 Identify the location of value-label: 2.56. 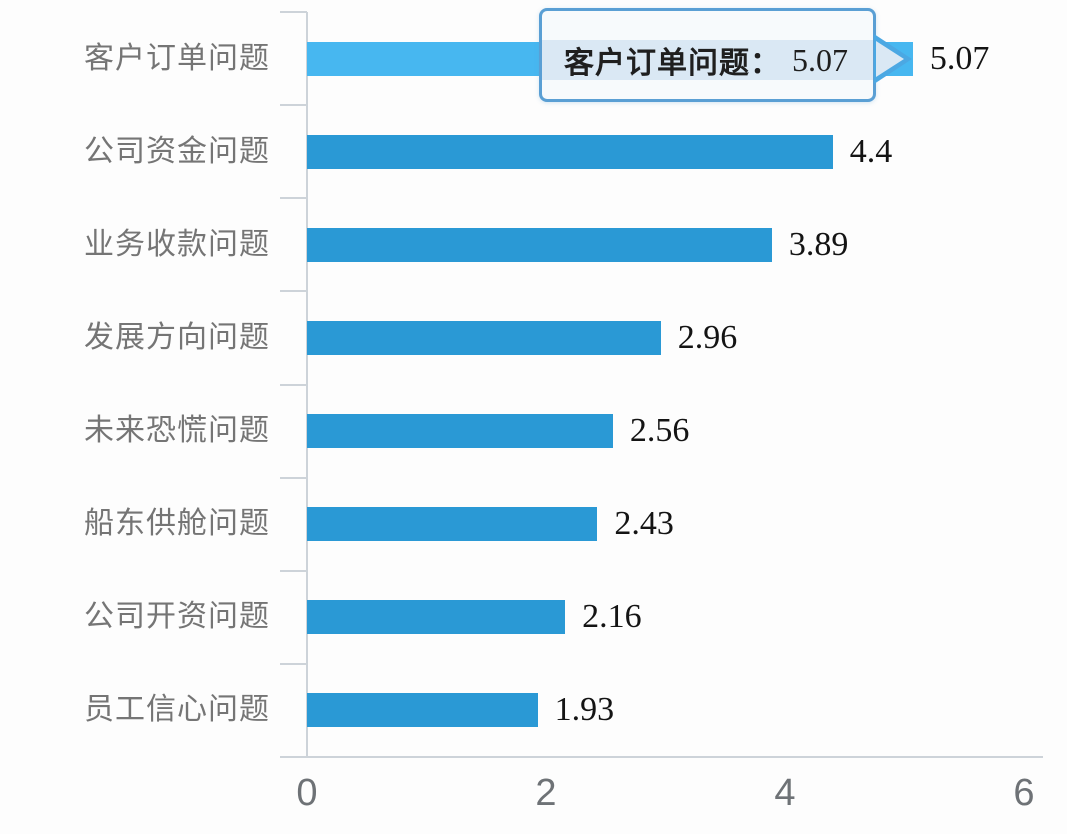
(659, 431).